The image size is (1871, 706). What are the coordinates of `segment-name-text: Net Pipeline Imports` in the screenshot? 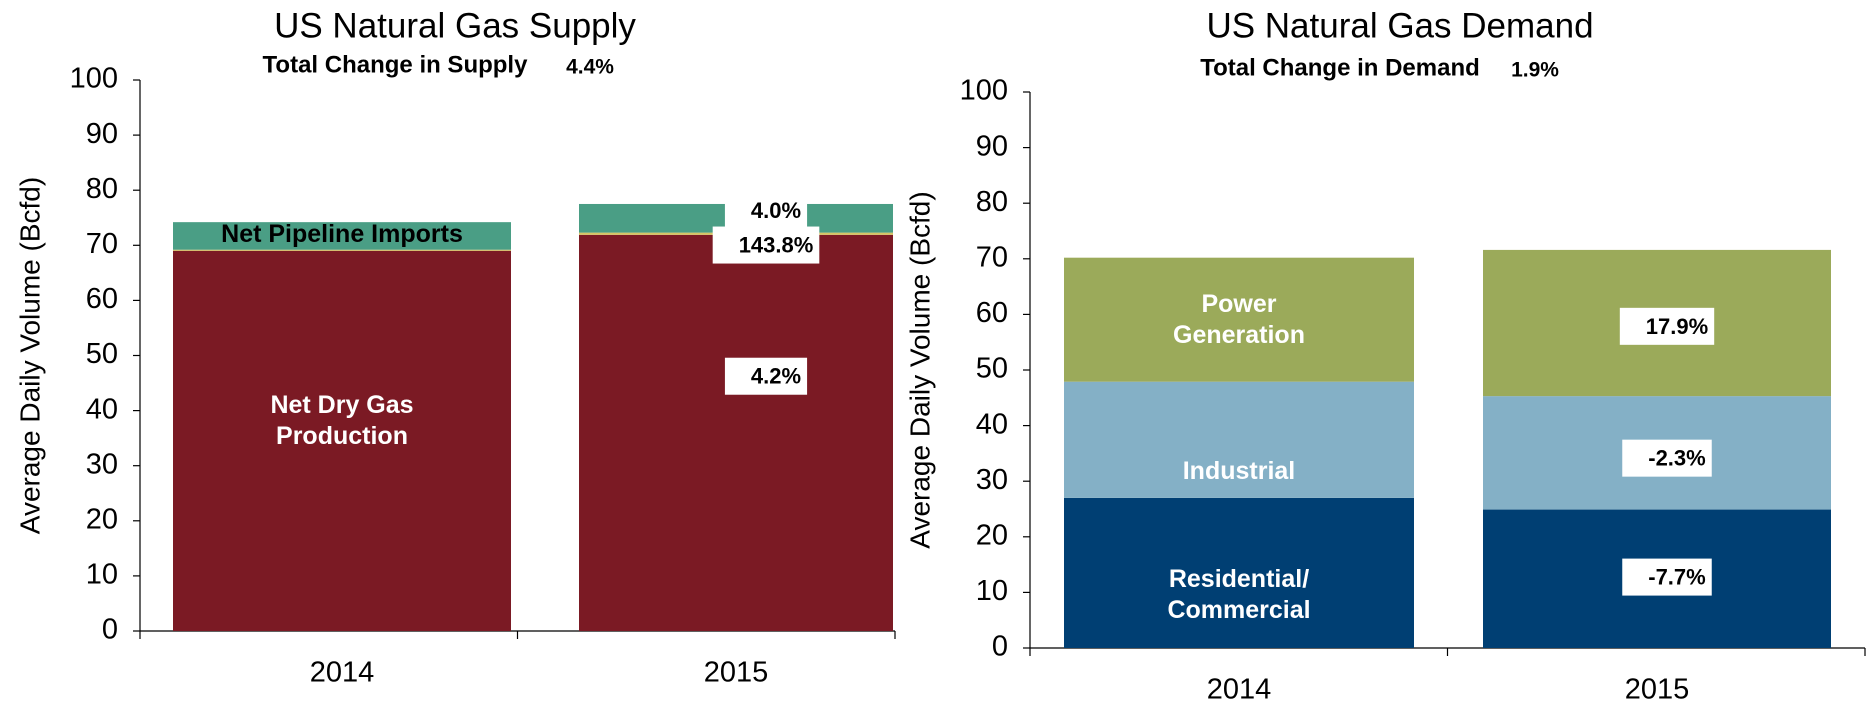 It's located at (342, 234).